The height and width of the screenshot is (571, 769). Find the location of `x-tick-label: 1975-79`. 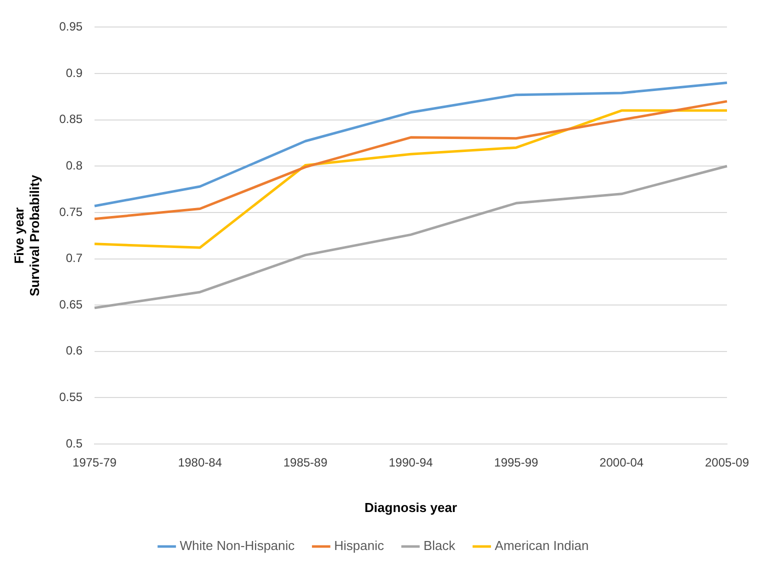

x-tick-label: 1975-79 is located at coordinates (94, 463).